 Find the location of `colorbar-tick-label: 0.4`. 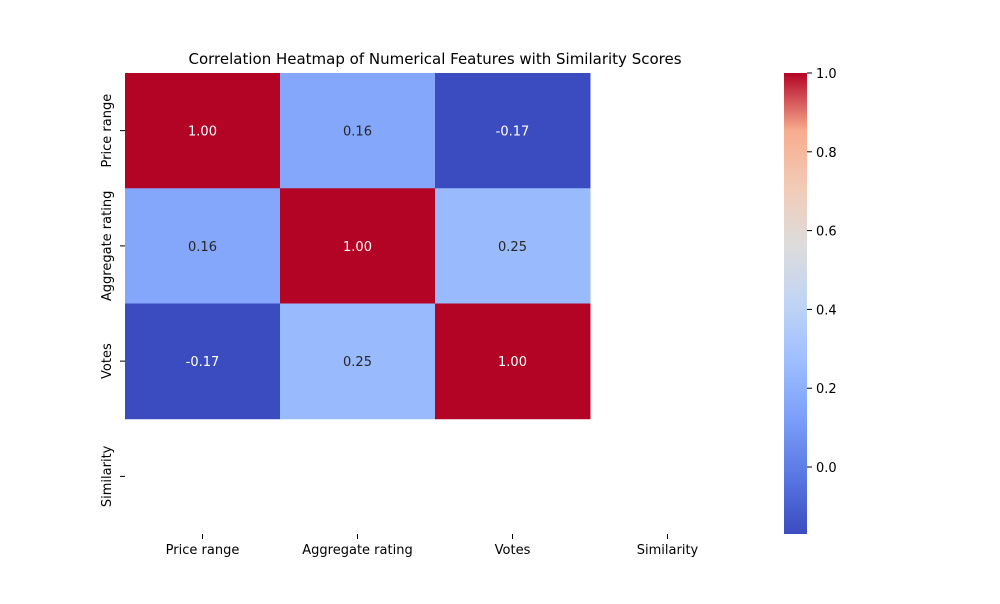

colorbar-tick-label: 0.4 is located at coordinates (826, 310).